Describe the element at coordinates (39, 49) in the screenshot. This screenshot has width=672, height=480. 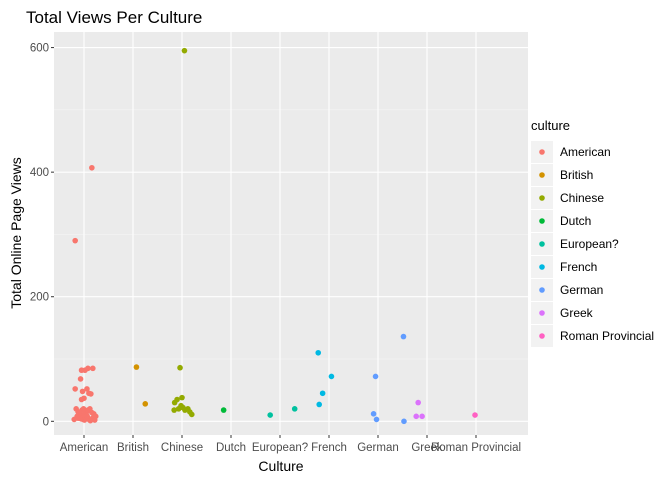
I see `y-tick-label: 600` at that location.